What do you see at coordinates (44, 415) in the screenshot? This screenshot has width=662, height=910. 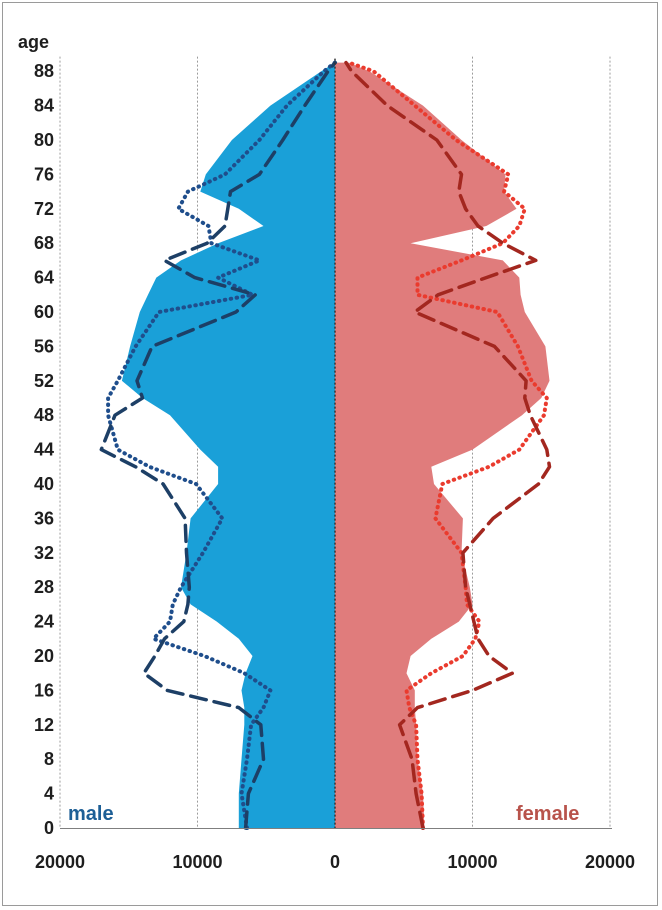 I see `y-tick-label: 48` at bounding box center [44, 415].